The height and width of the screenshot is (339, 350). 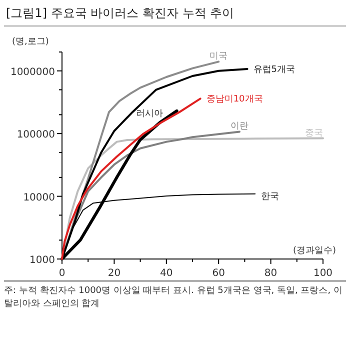 What do you see at coordinates (323, 273) in the screenshot?
I see `x-tick-label: 100` at bounding box center [323, 273].